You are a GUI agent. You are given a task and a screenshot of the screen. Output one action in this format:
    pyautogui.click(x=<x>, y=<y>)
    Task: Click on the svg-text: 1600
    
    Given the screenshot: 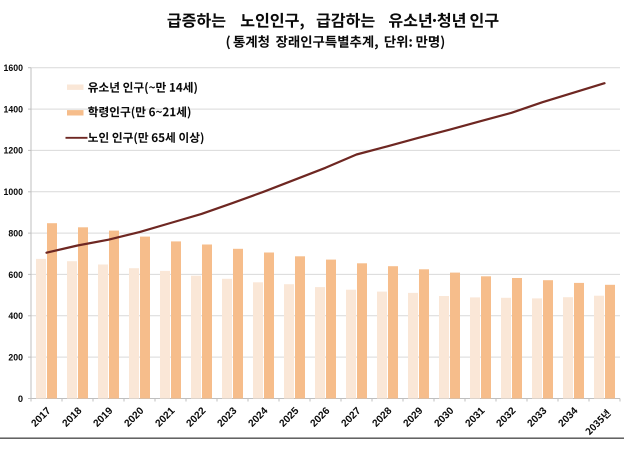 What is the action you would take?
    pyautogui.click(x=14, y=68)
    